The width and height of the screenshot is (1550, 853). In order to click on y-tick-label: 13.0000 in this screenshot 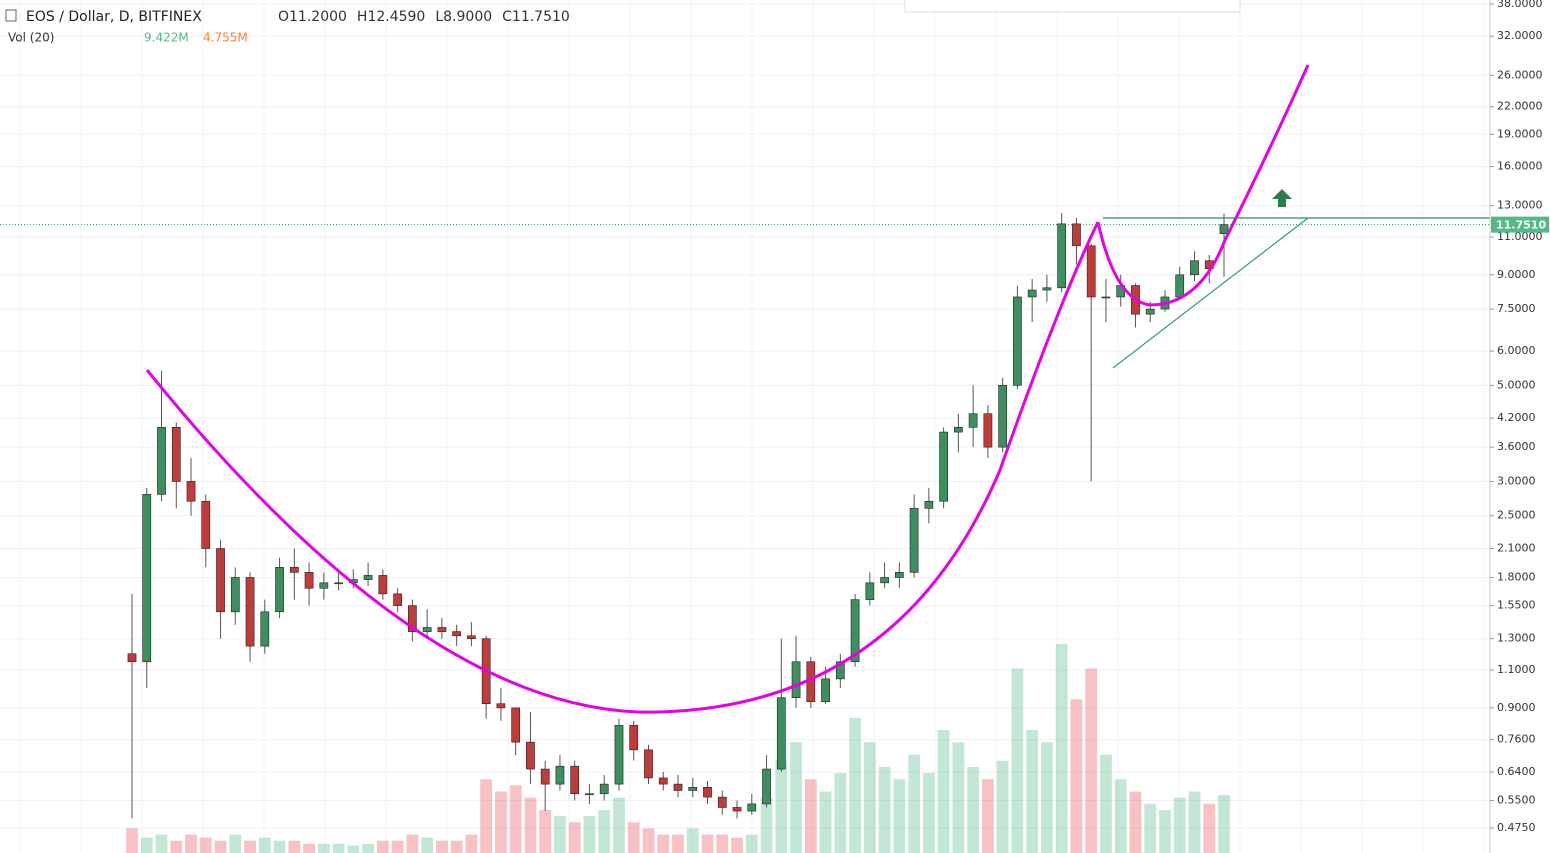, I will do `click(1520, 205)`.